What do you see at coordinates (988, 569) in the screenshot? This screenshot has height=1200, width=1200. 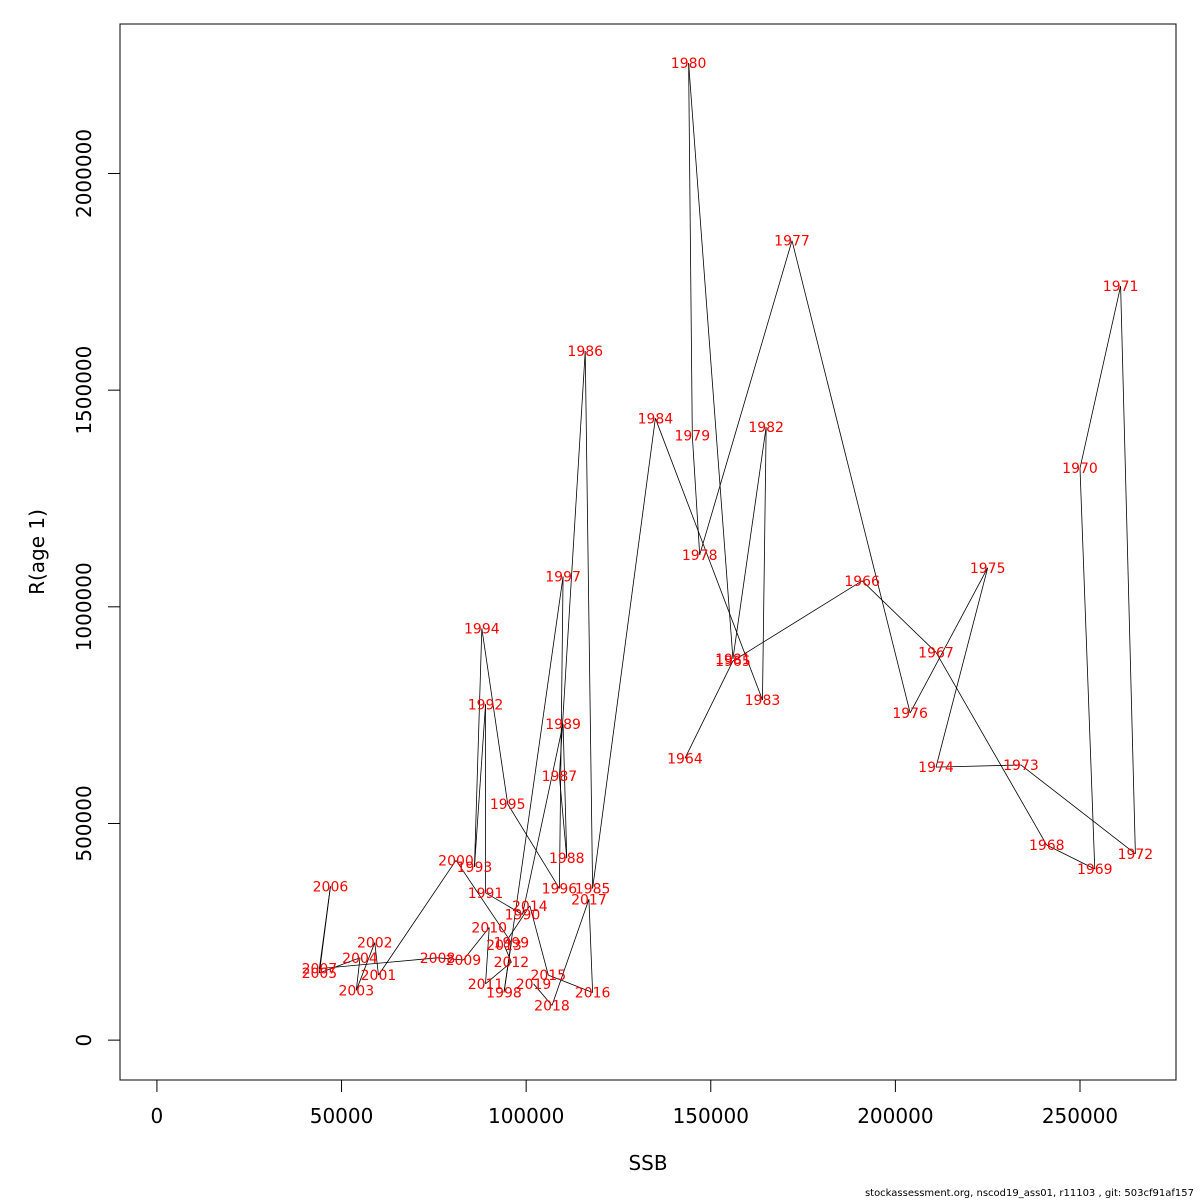 I see `point-label-1975: 1975` at bounding box center [988, 569].